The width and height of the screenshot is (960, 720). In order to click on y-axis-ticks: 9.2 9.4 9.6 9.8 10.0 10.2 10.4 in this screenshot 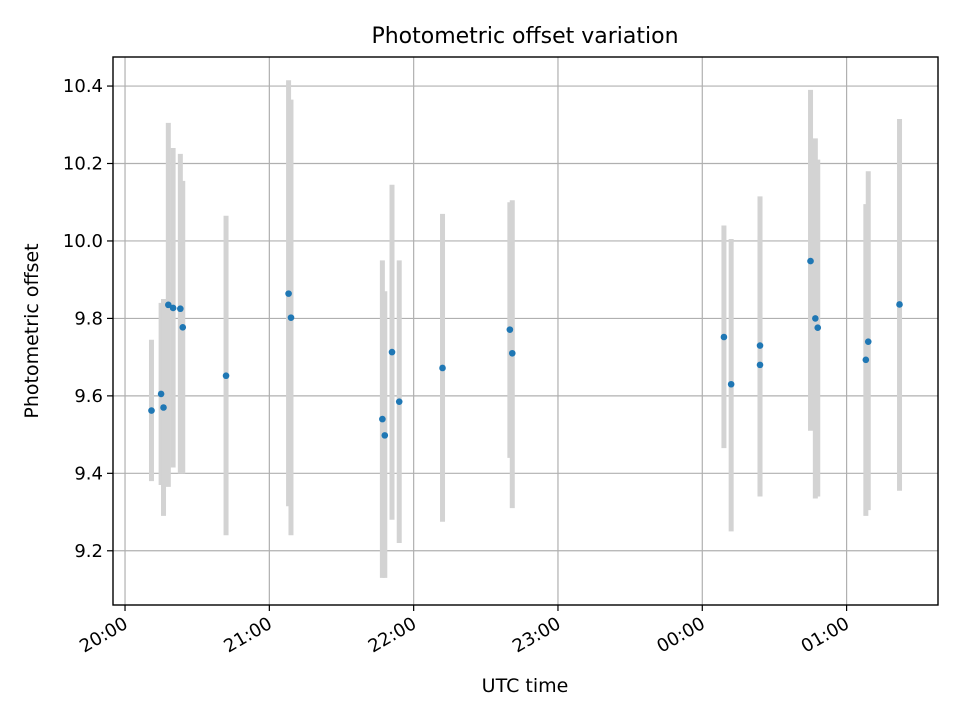, I will do `click(88, 319)`.